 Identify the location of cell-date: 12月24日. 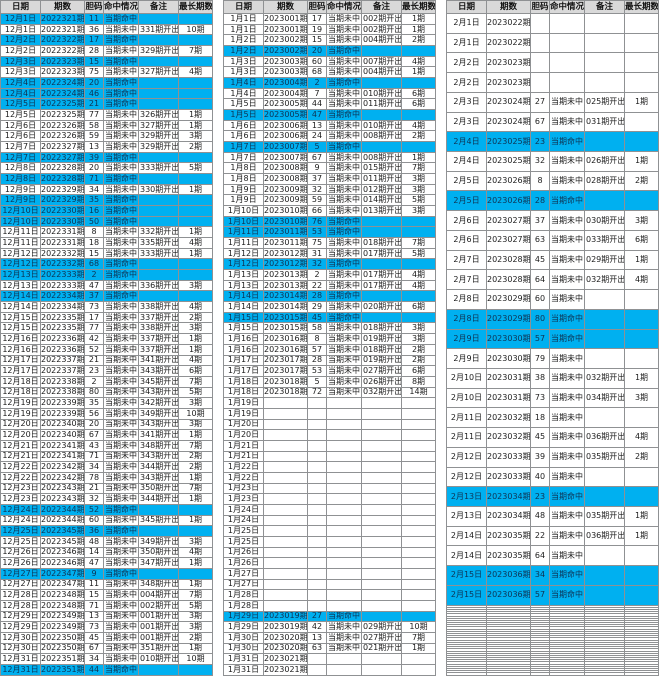
(20, 520).